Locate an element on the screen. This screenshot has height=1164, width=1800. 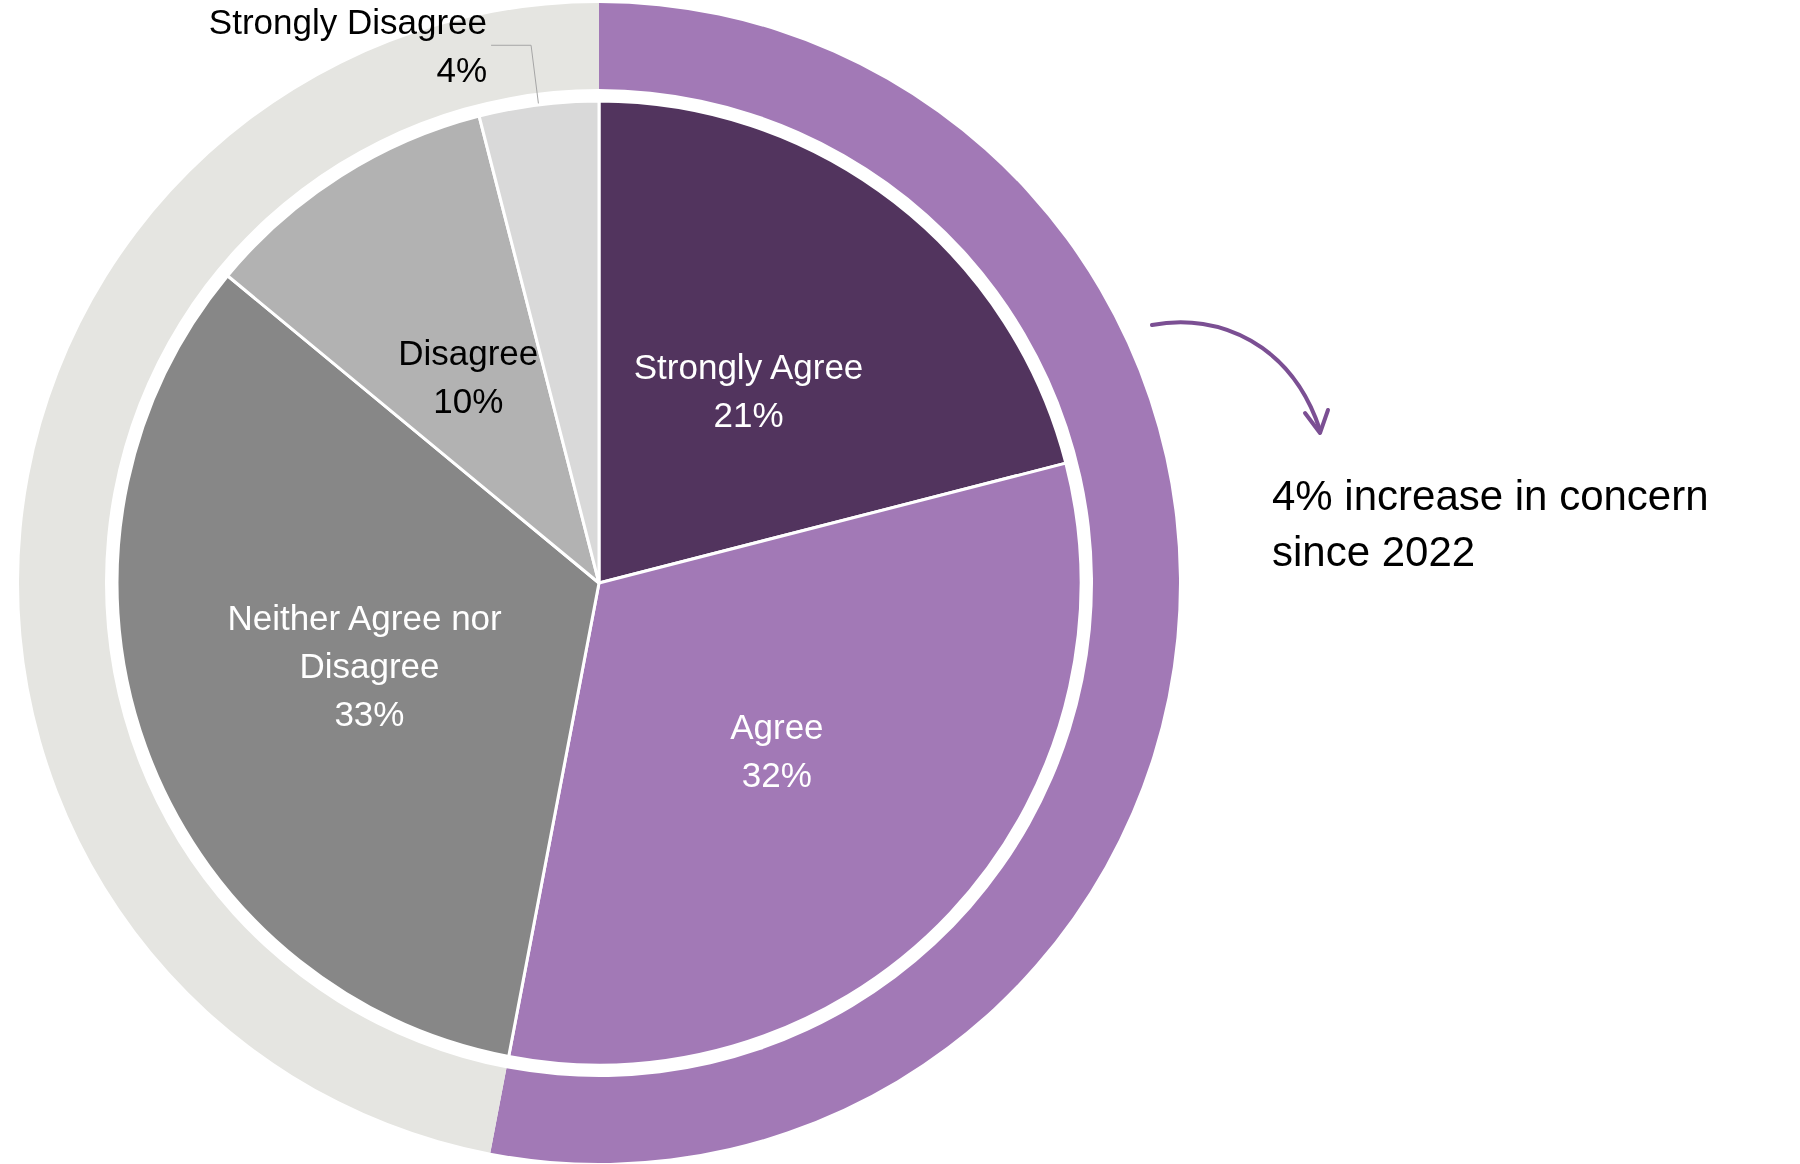
data-label: 32% is located at coordinates (776, 774).